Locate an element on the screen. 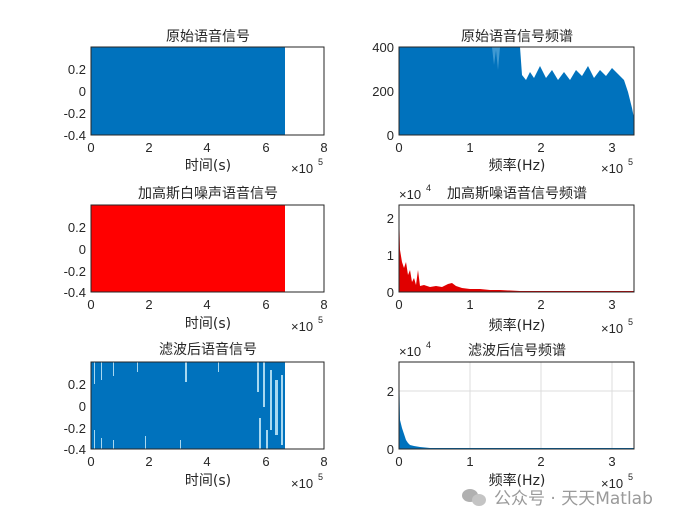  chart-filtered-signal: 滤波后语音信号 0 2 4 6 8 is located at coordinates (196, 416).